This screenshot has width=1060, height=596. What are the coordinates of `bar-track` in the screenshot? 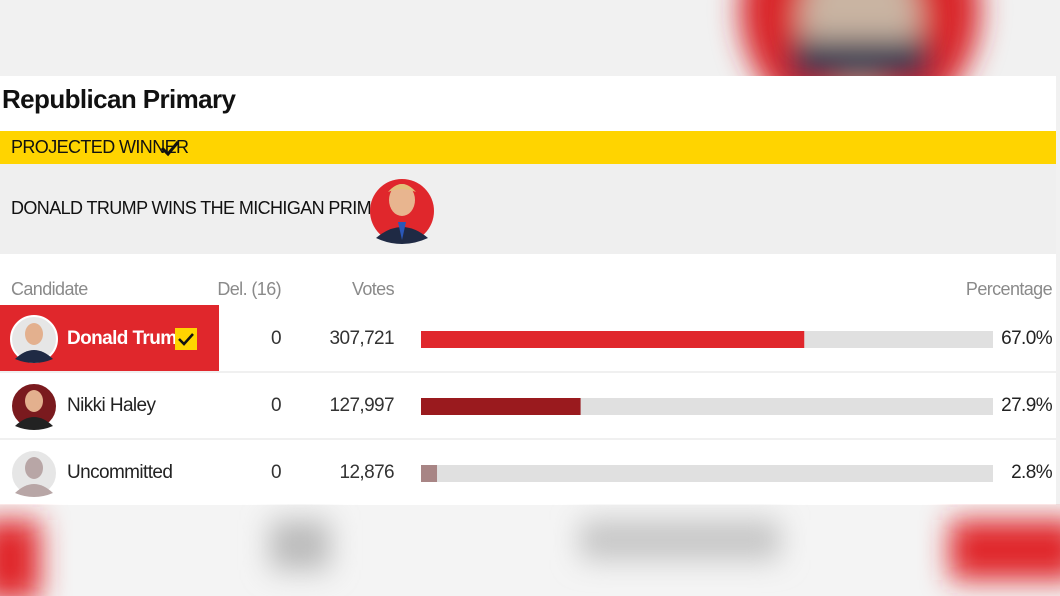 It's located at (707, 473).